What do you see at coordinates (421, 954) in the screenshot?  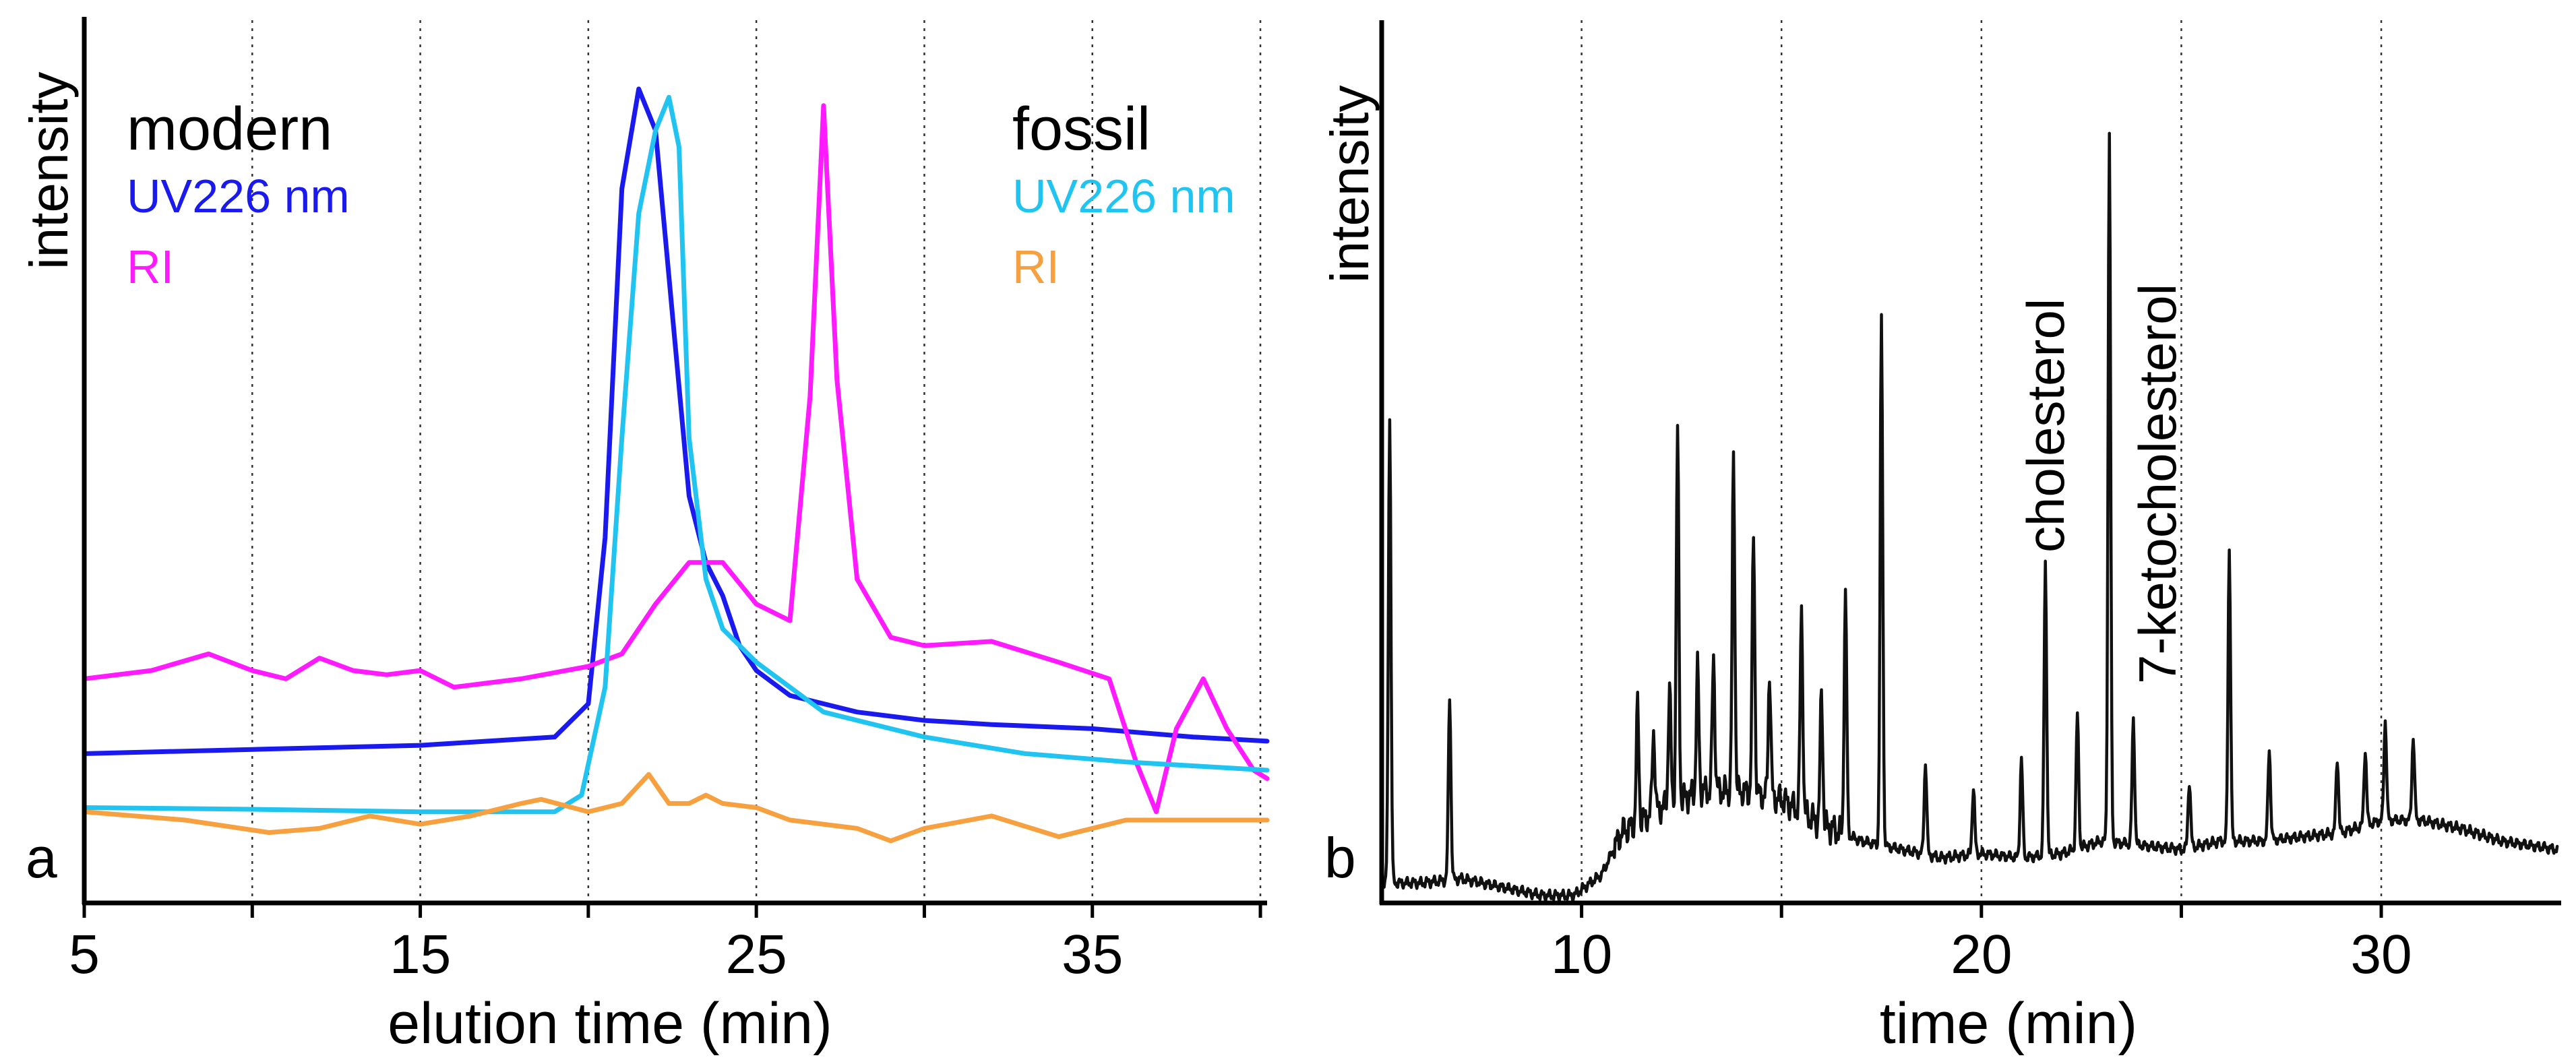 I see `x-tick-label: 15` at bounding box center [421, 954].